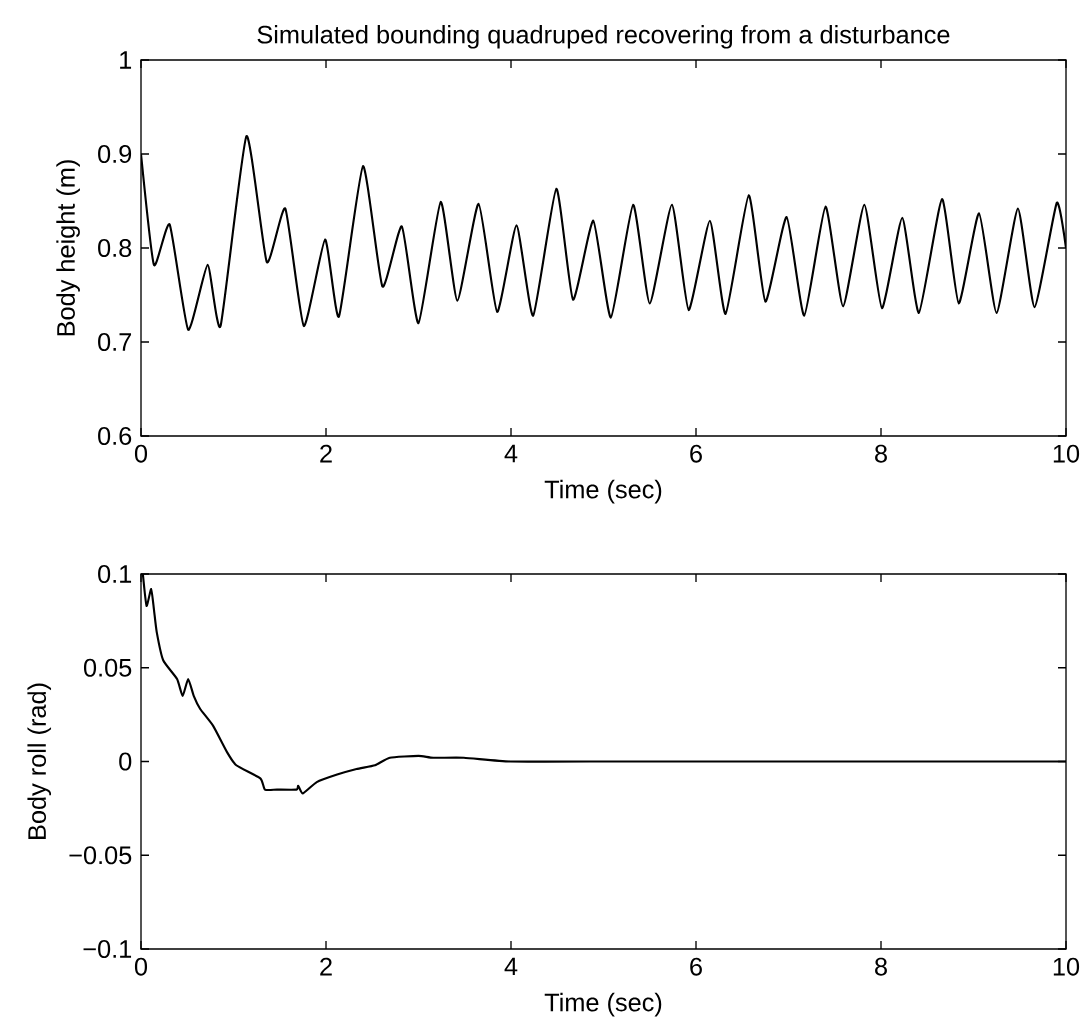 The width and height of the screenshot is (1090, 1035). I want to click on y-tick-label: 0.8, so click(115, 248).